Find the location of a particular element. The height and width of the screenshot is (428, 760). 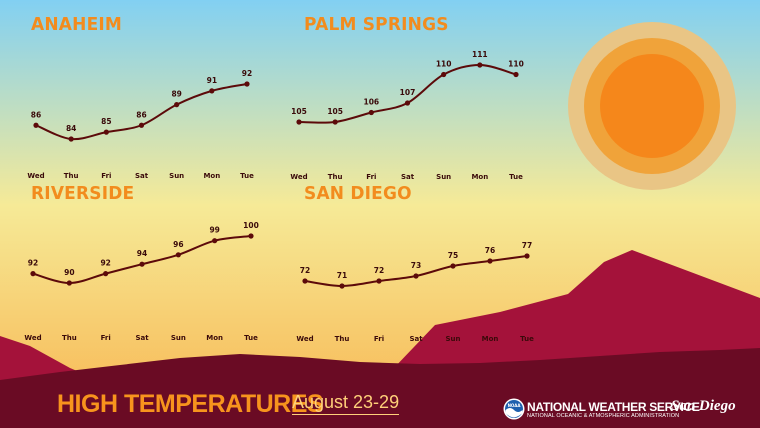

data-label-san-diego: 71 is located at coordinates (342, 275).